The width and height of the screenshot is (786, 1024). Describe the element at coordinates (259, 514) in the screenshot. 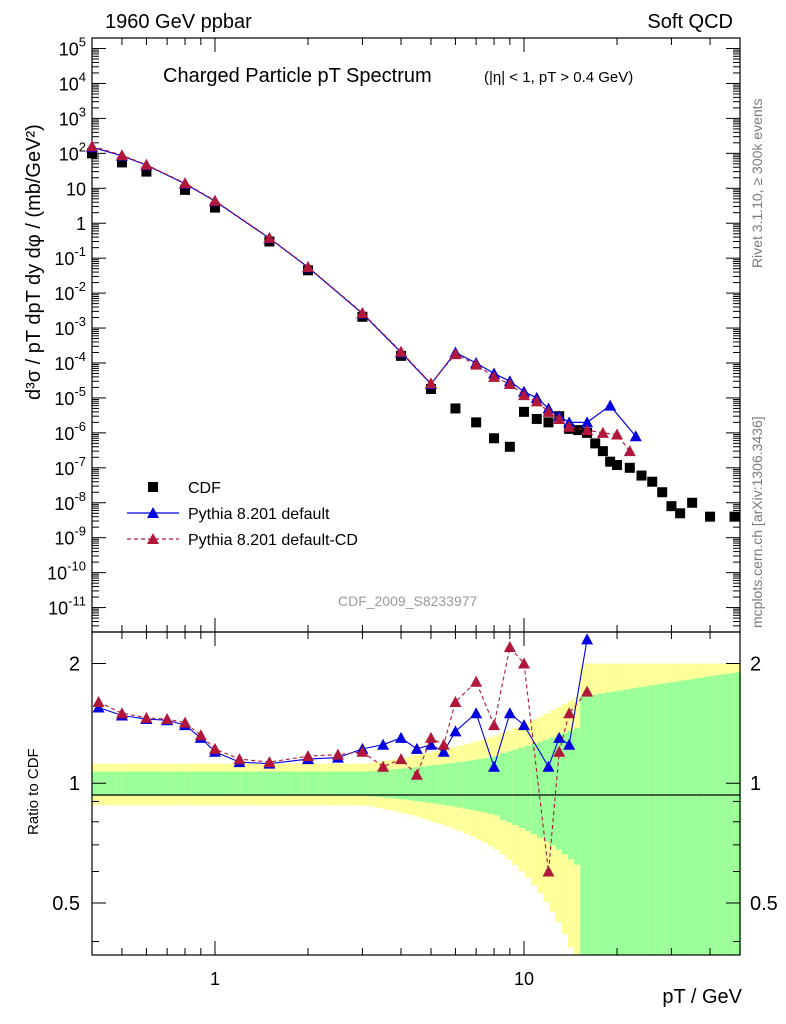

I see `legend-label: Pythia 8.201 default` at that location.